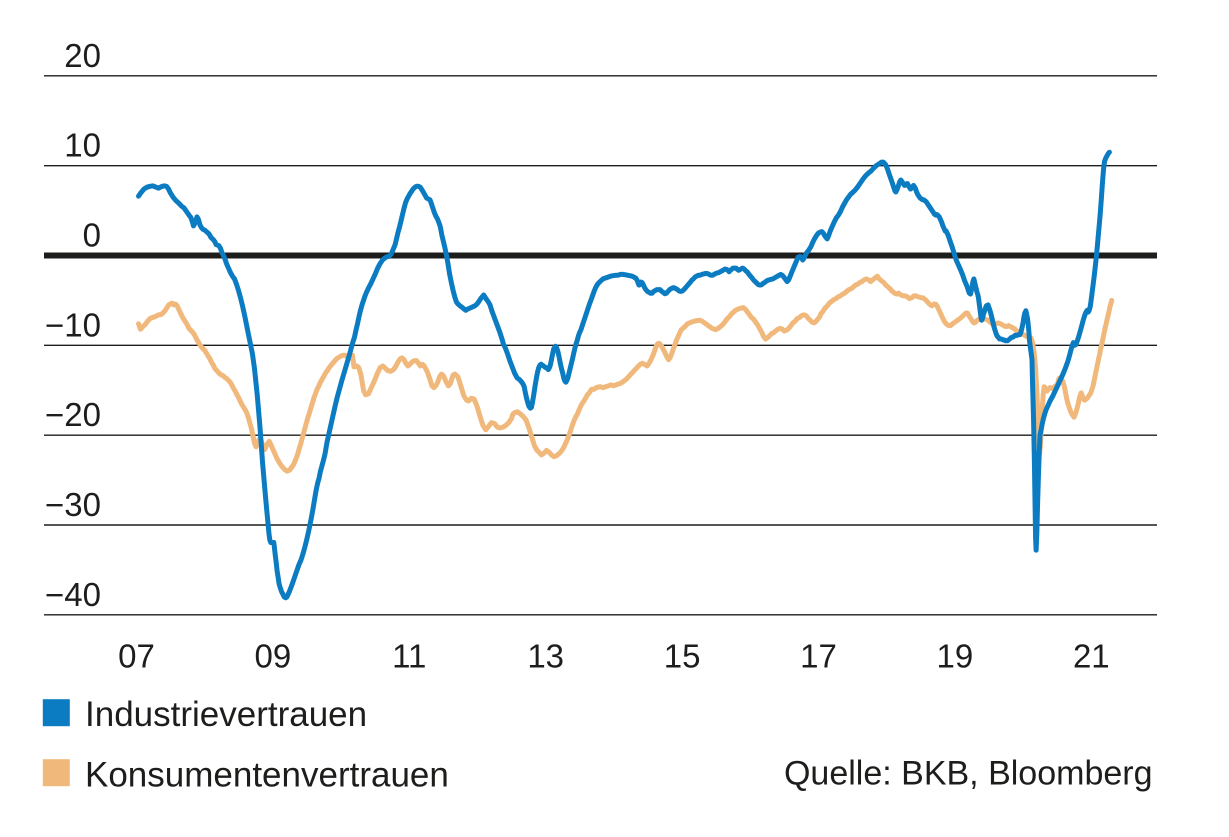 This screenshot has height=837, width=1229. I want to click on svg-text: 15, so click(682, 656).